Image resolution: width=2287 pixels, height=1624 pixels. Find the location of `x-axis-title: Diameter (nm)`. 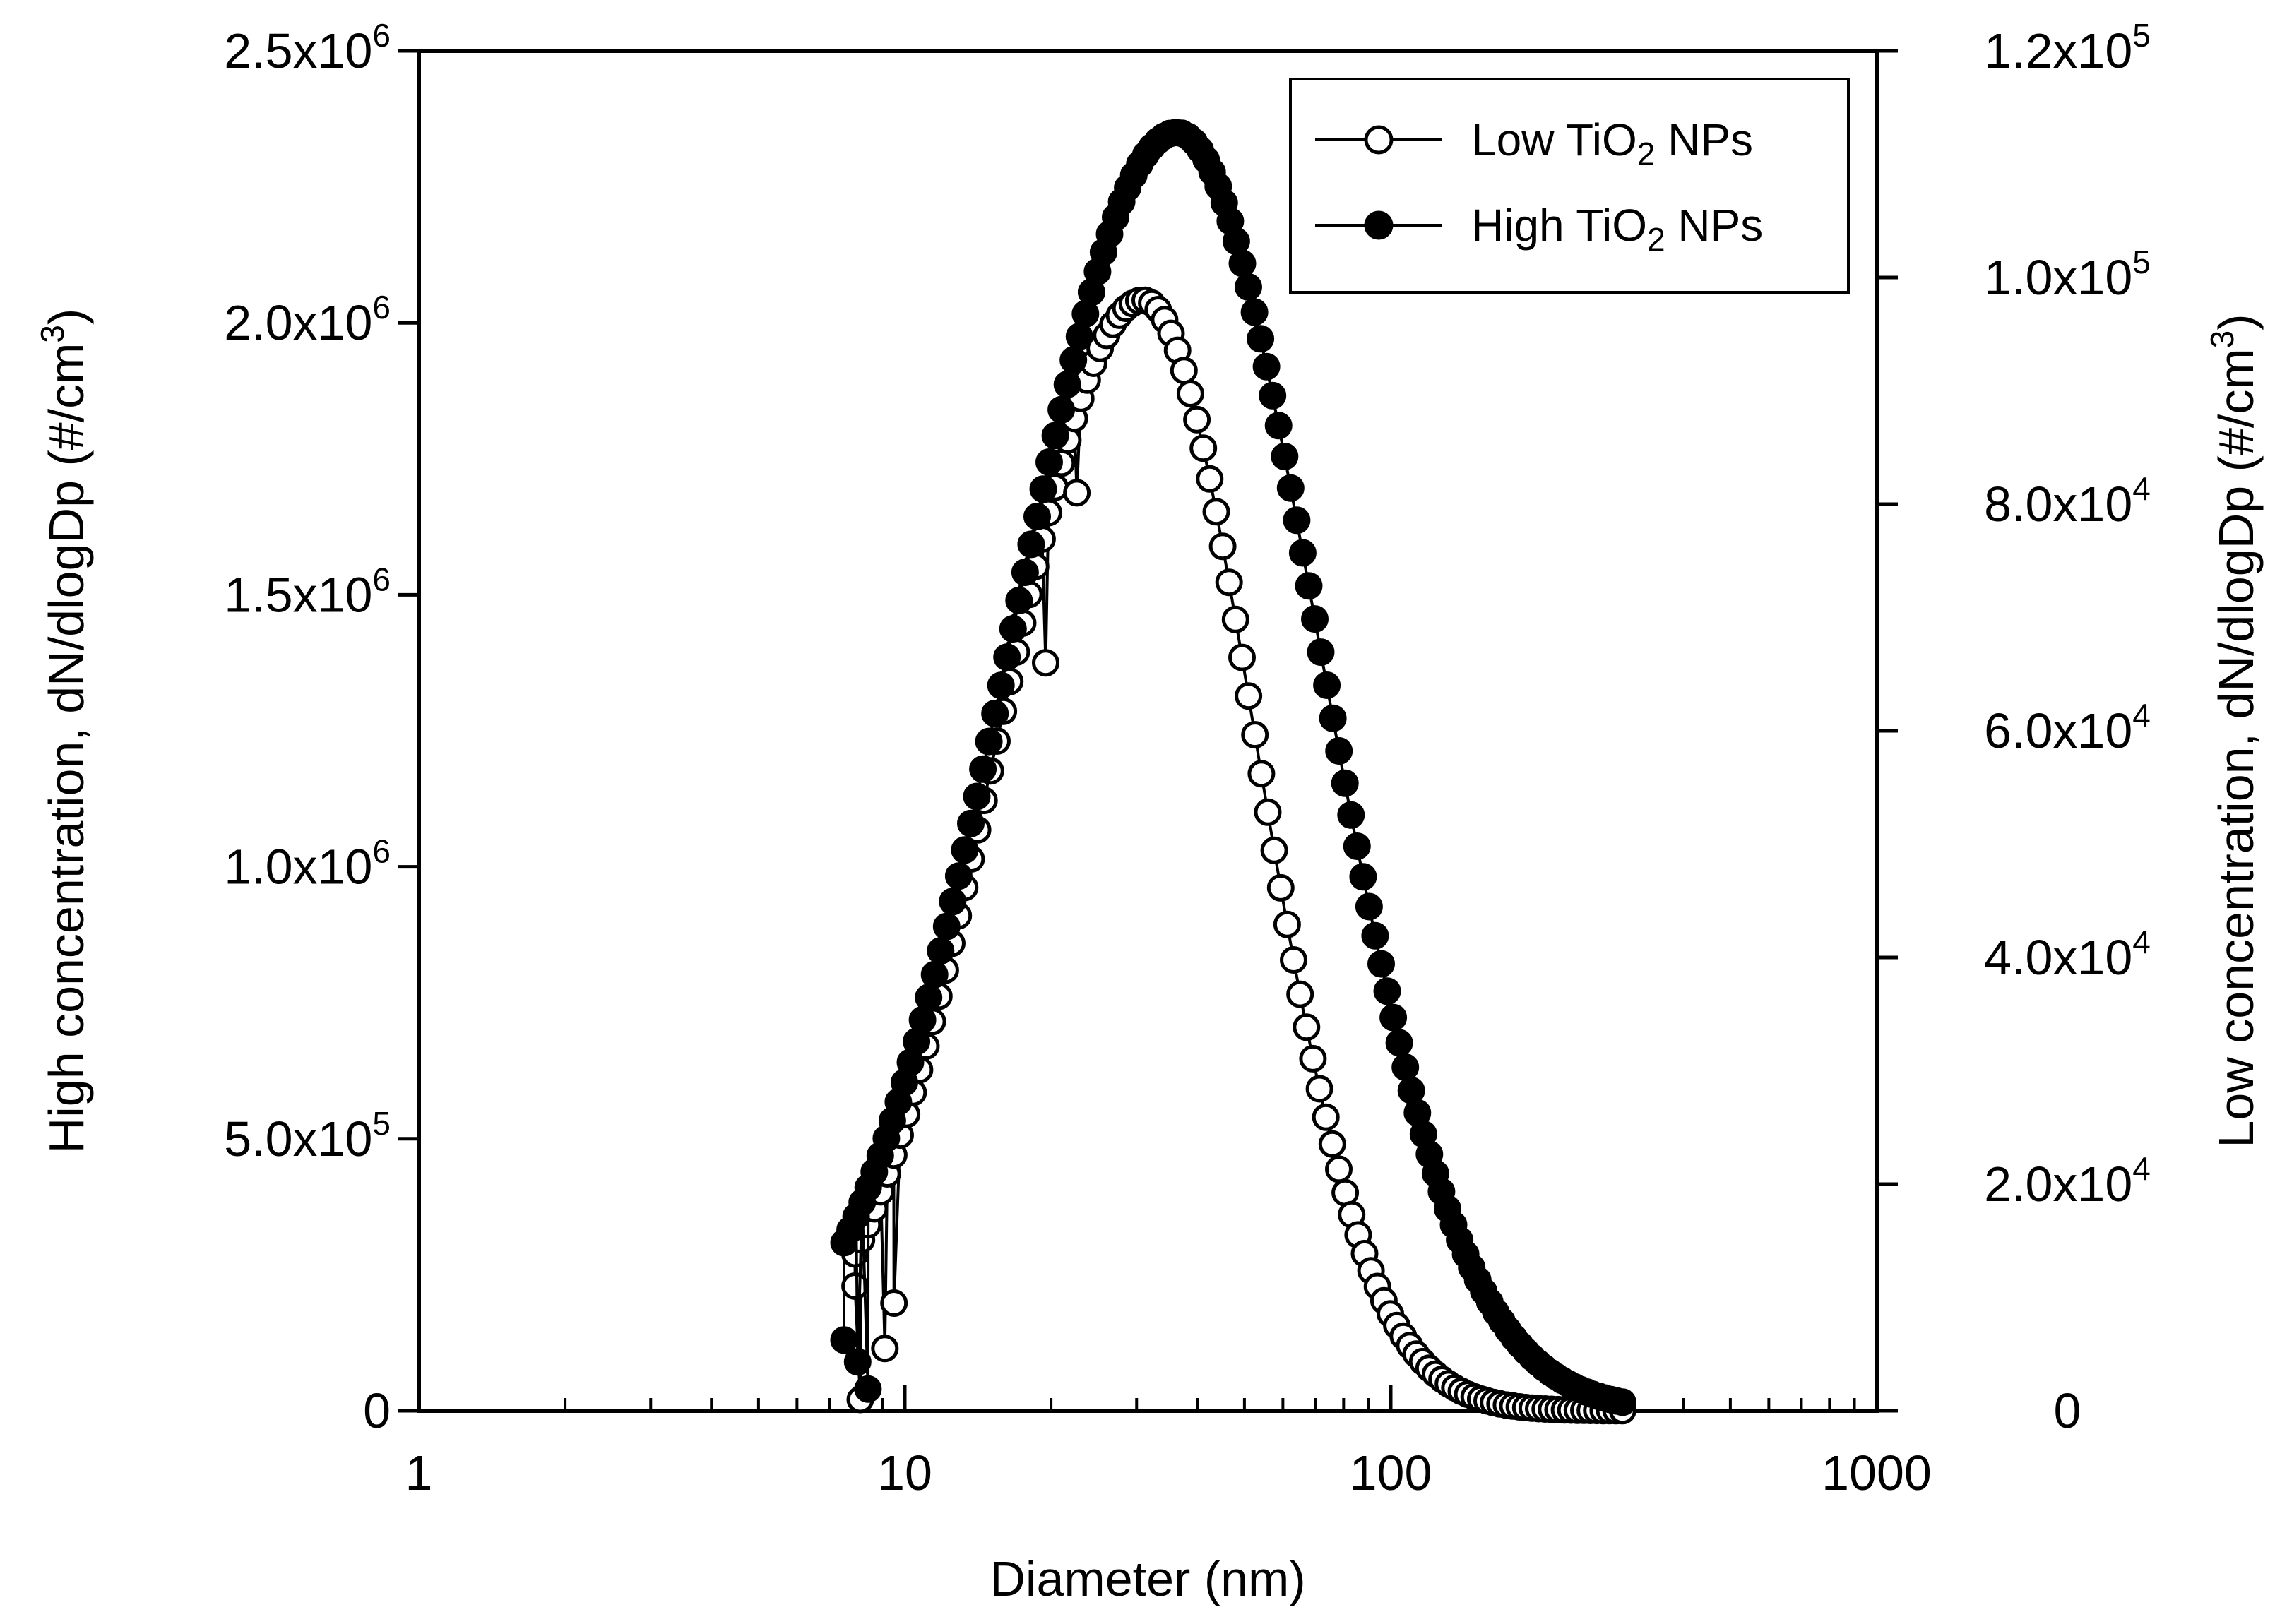

x-axis-title: Diameter (nm) is located at coordinates (1147, 1578).